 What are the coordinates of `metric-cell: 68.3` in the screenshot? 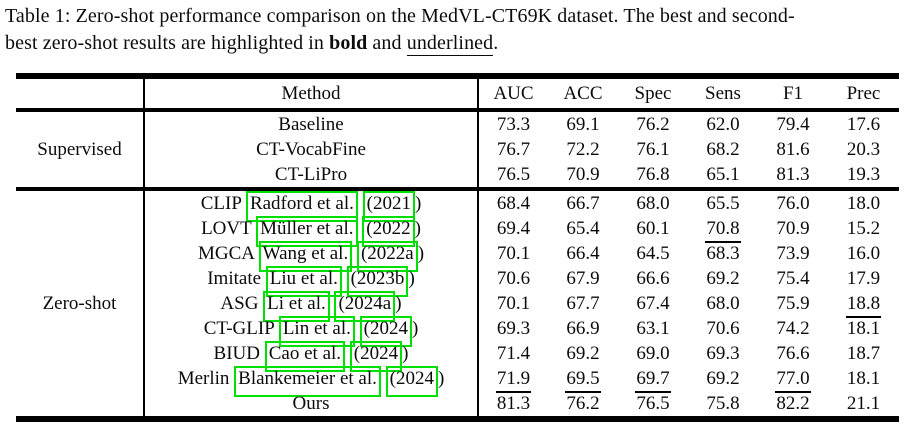 It's located at (723, 253).